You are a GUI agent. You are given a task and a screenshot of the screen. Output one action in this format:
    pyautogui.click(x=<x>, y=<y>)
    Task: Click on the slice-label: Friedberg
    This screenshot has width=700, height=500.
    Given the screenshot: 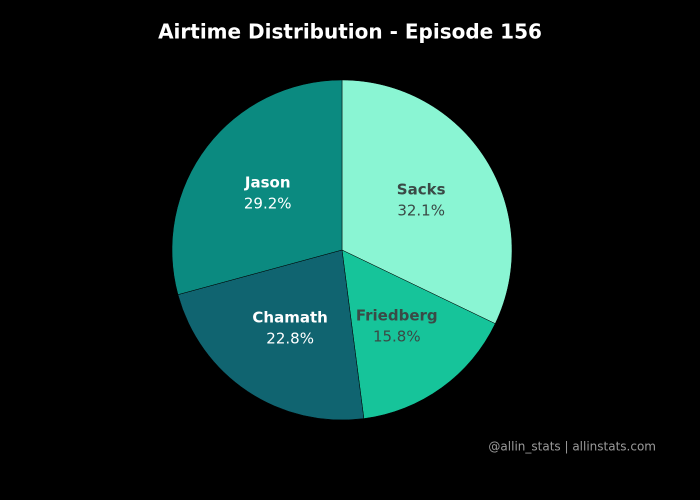 What is the action you would take?
    pyautogui.click(x=397, y=315)
    